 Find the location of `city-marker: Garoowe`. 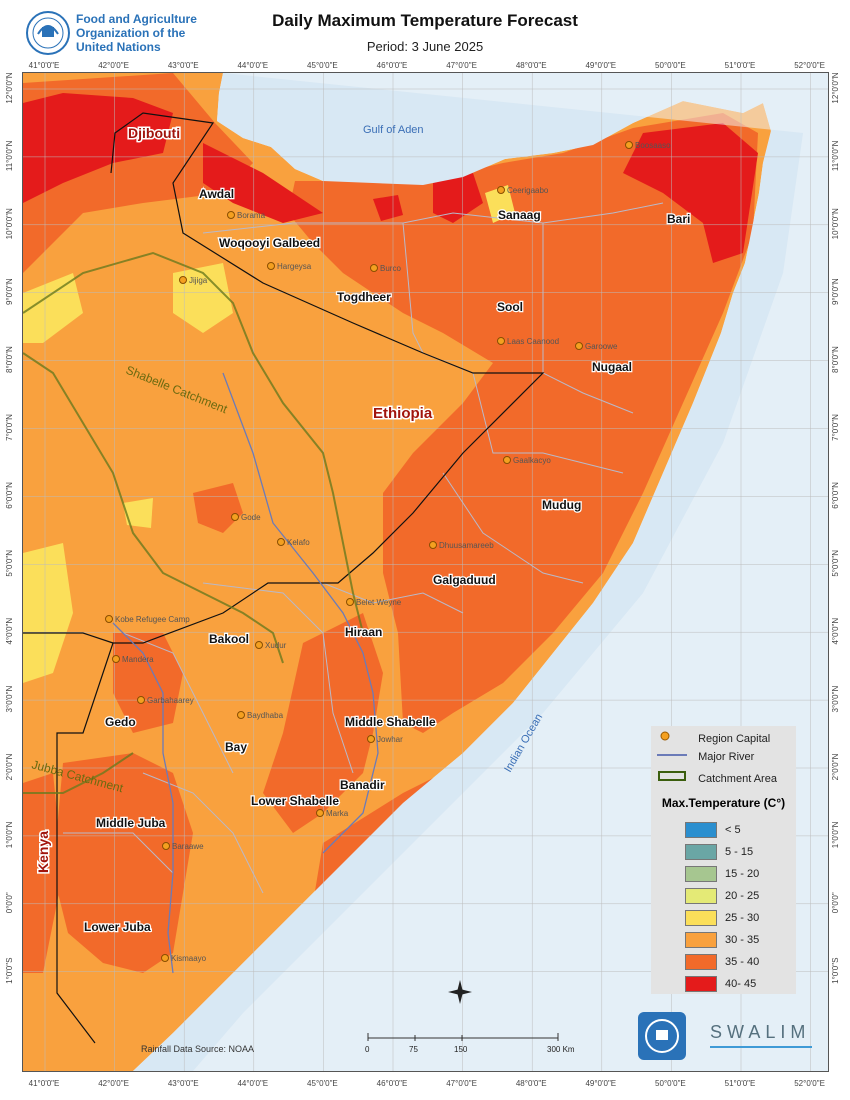

city-marker: Garoowe is located at coordinates (597, 346).